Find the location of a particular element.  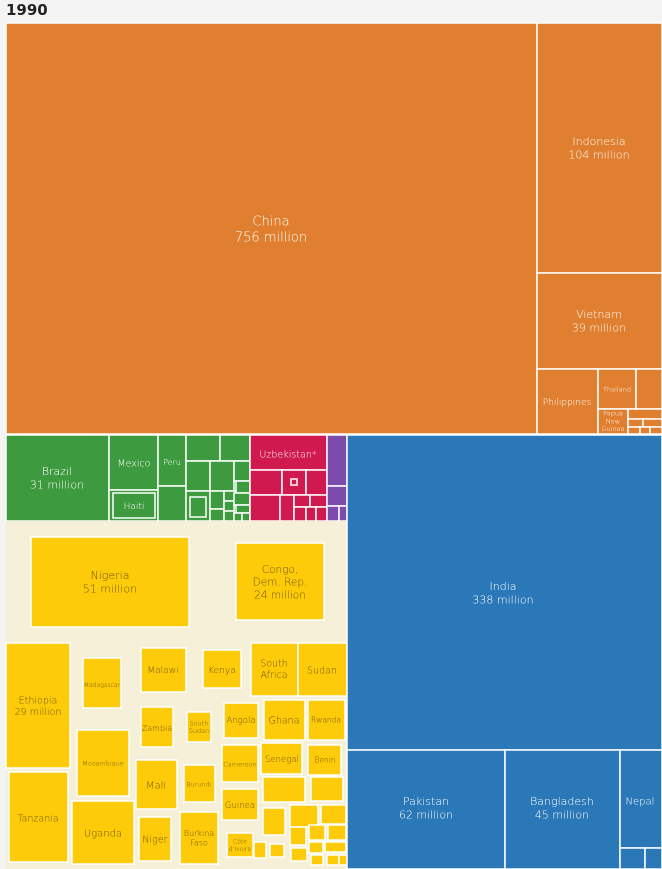

cell-benin is located at coordinates (324, 760).